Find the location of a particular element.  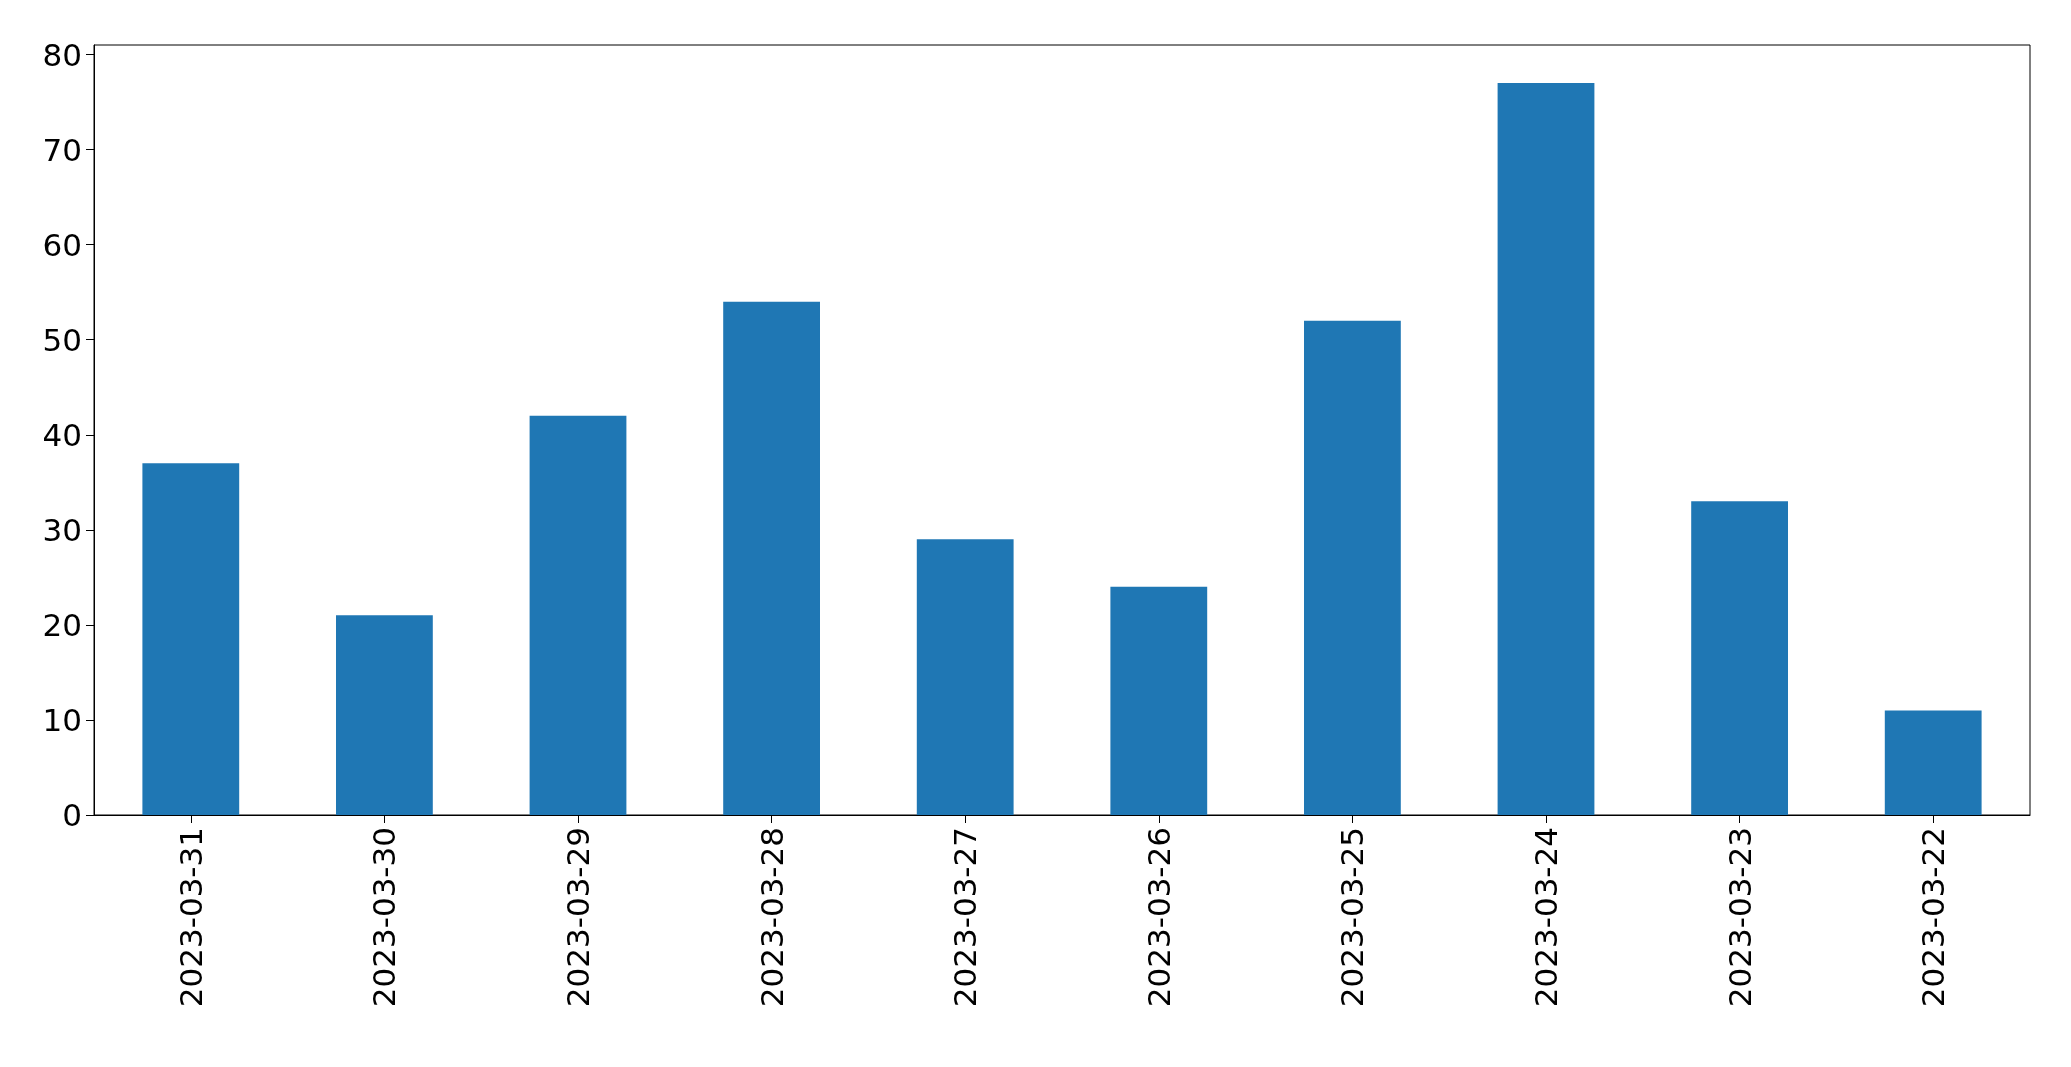

y-tick-label: 50 is located at coordinates (62, 339).